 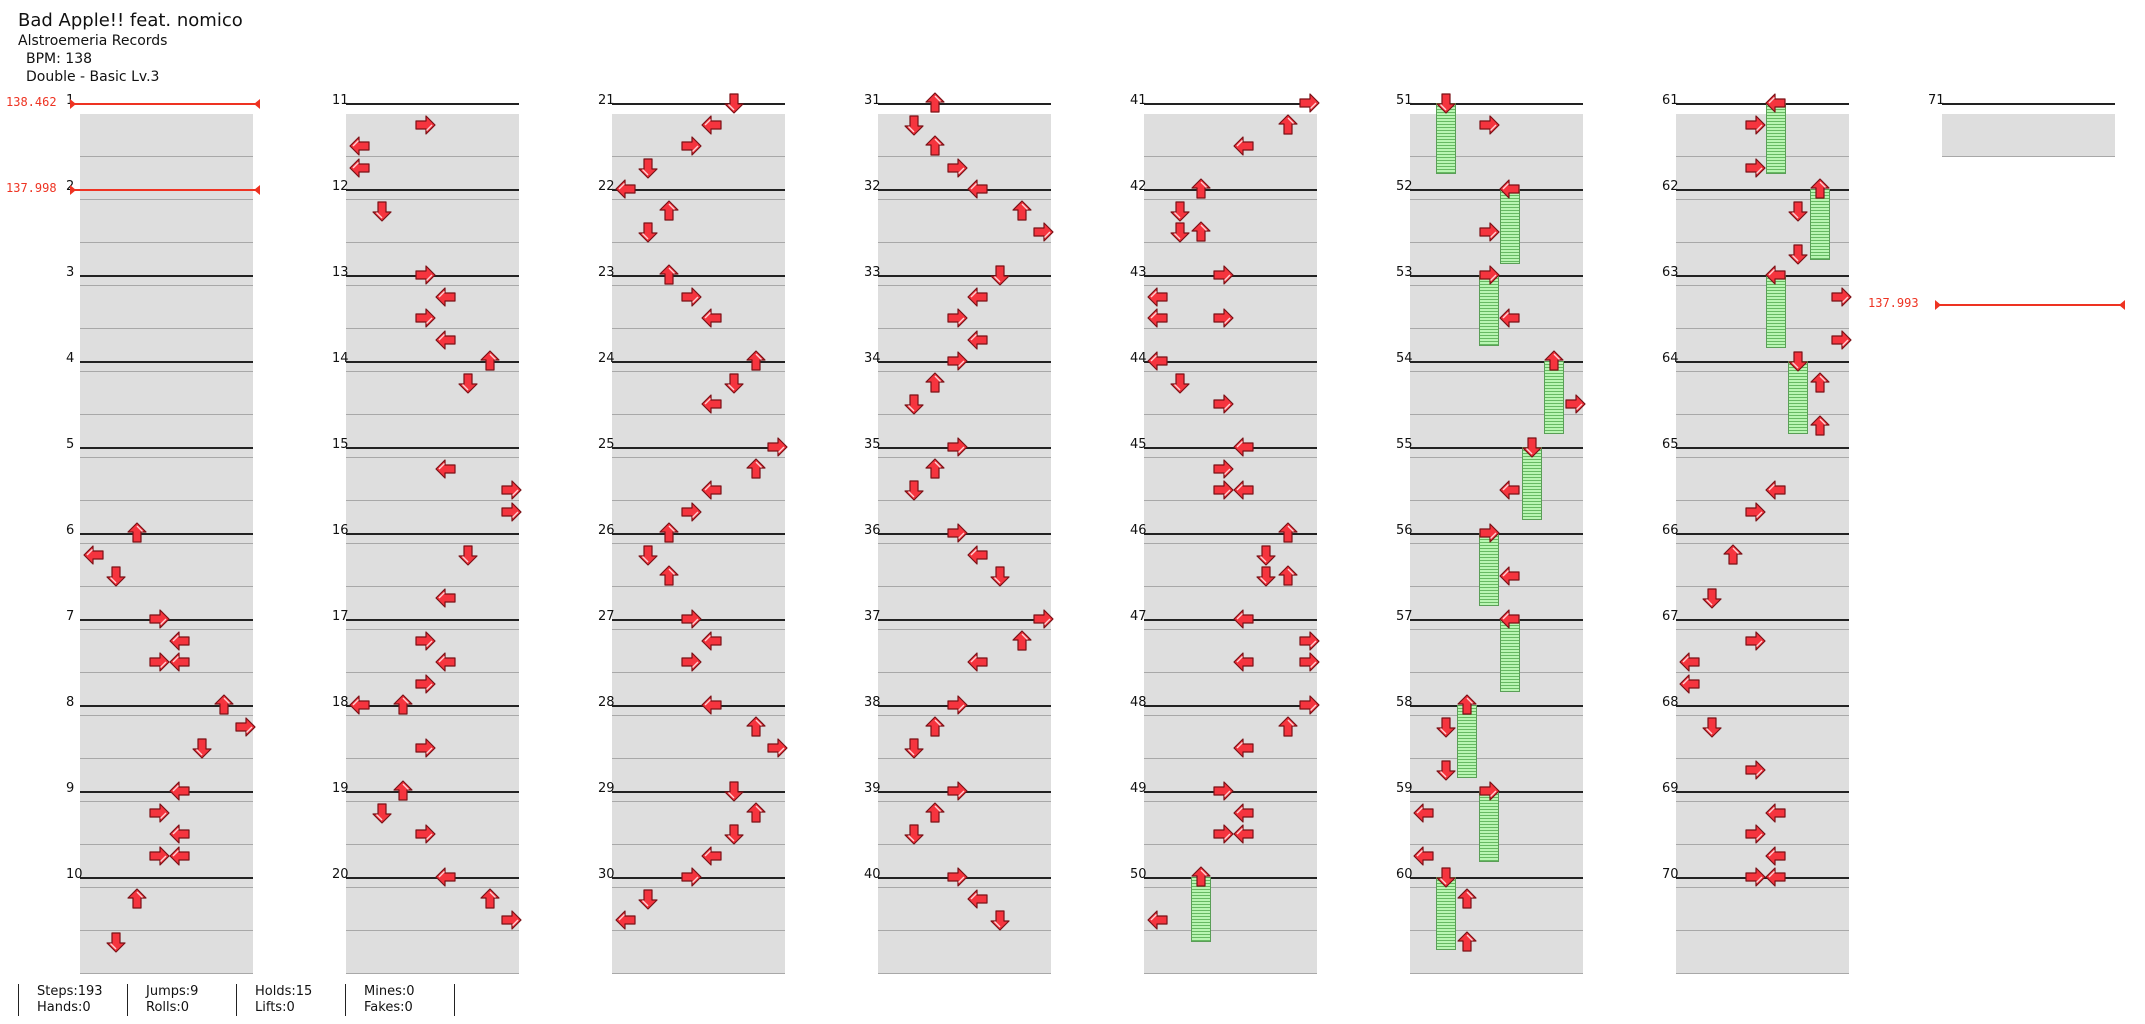 I want to click on measure-number: 21, so click(x=606, y=100).